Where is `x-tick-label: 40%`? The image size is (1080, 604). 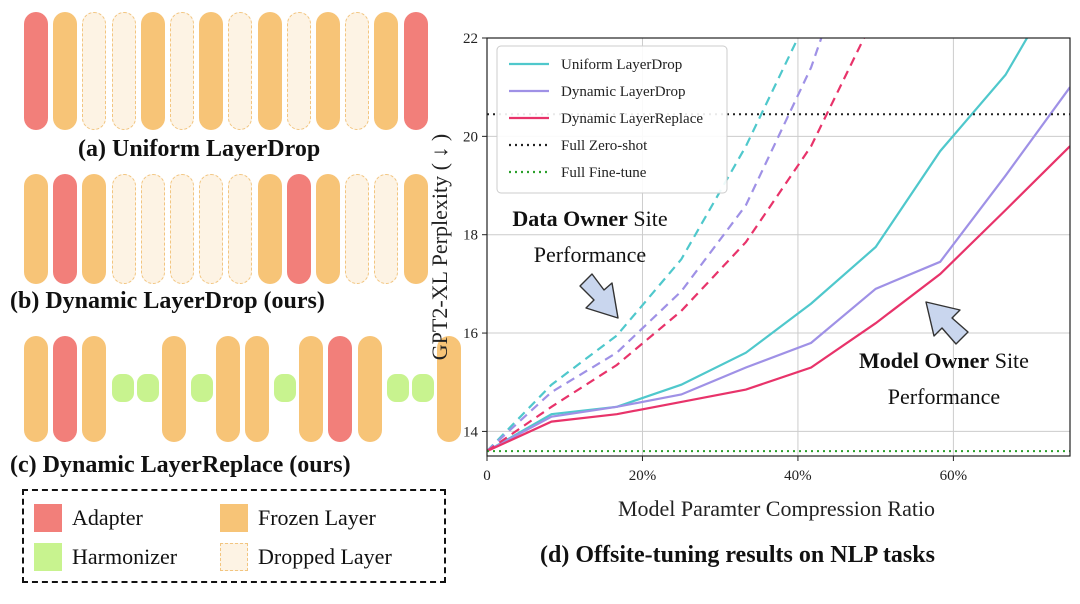
x-tick-label: 40% is located at coordinates (798, 476).